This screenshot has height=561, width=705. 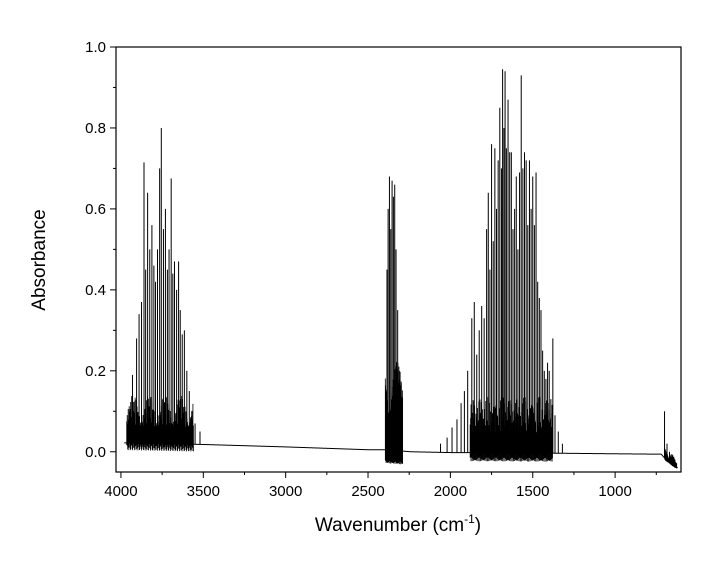 What do you see at coordinates (95, 209) in the screenshot?
I see `y-tick-label: 0.6` at bounding box center [95, 209].